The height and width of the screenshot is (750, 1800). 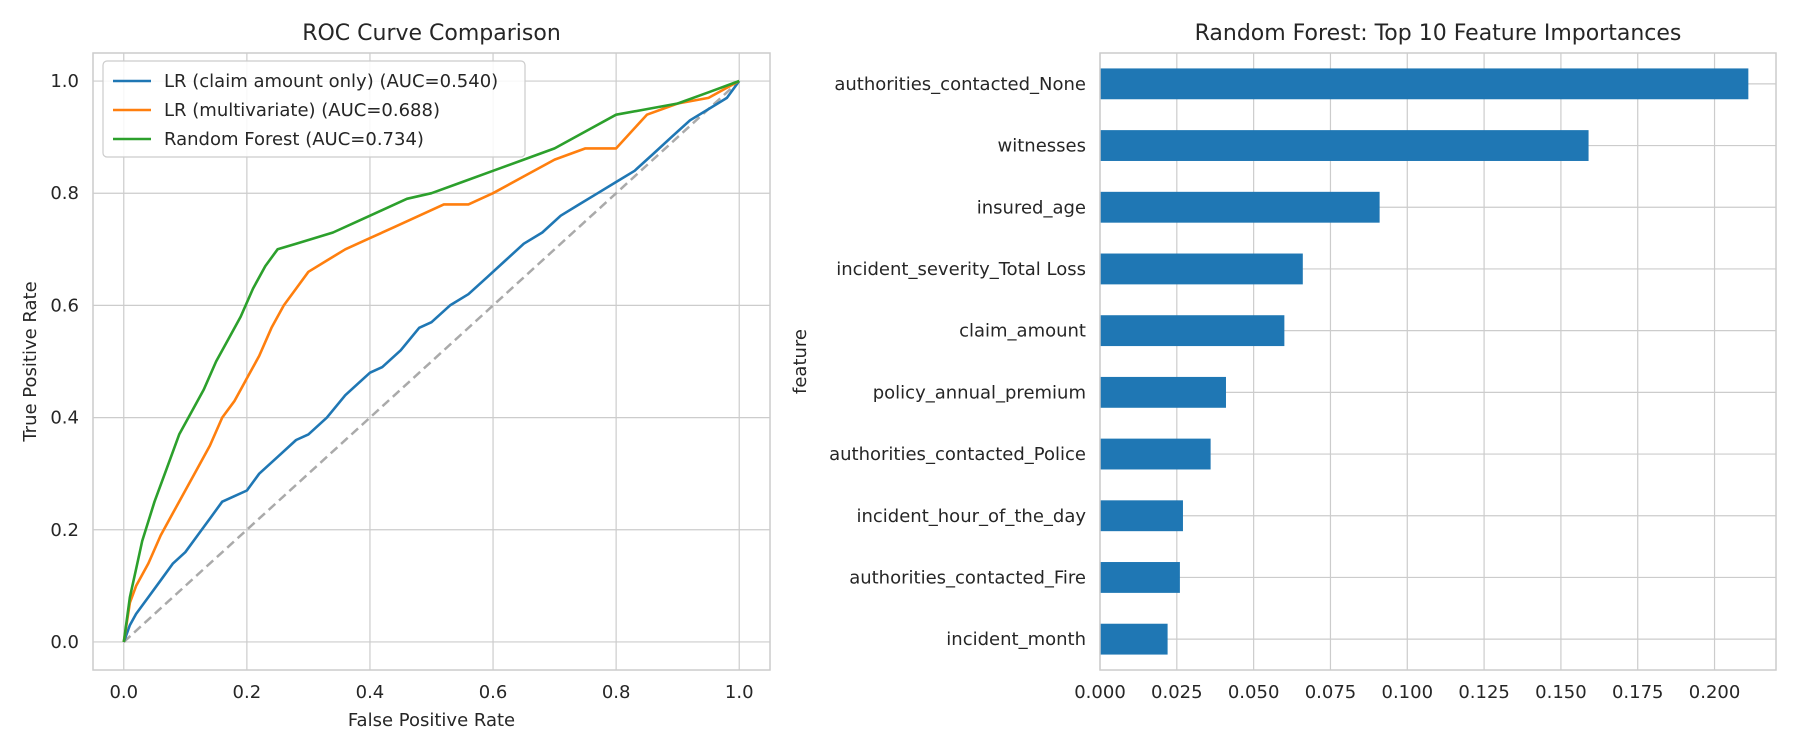 What do you see at coordinates (370, 692) in the screenshot?
I see `roc-x-tick-label: 0.4` at bounding box center [370, 692].